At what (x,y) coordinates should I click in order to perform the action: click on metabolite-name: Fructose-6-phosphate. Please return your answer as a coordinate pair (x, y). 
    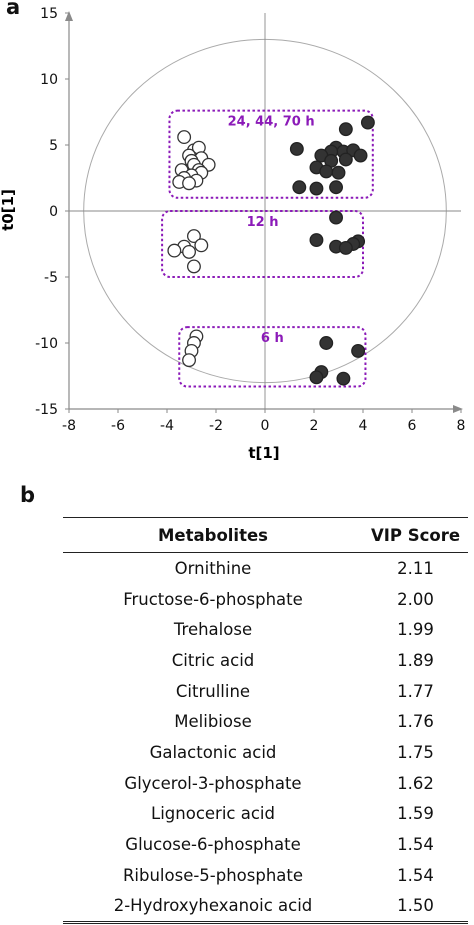
    Looking at the image, I should click on (213, 599).